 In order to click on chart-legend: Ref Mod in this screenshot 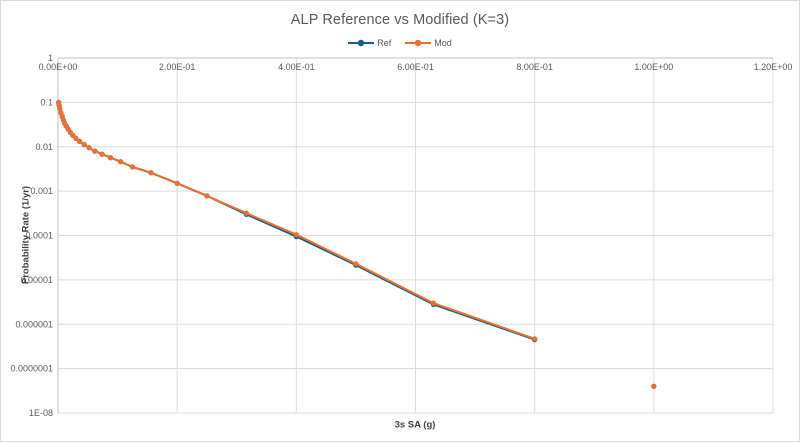, I will do `click(400, 43)`.